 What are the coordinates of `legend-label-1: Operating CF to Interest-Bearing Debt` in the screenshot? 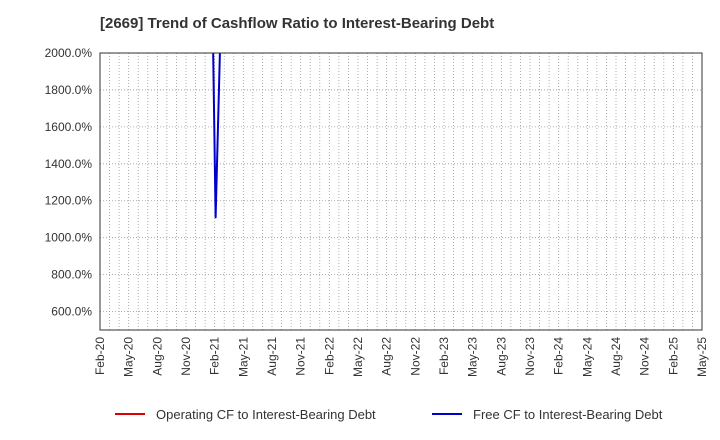 It's located at (266, 414).